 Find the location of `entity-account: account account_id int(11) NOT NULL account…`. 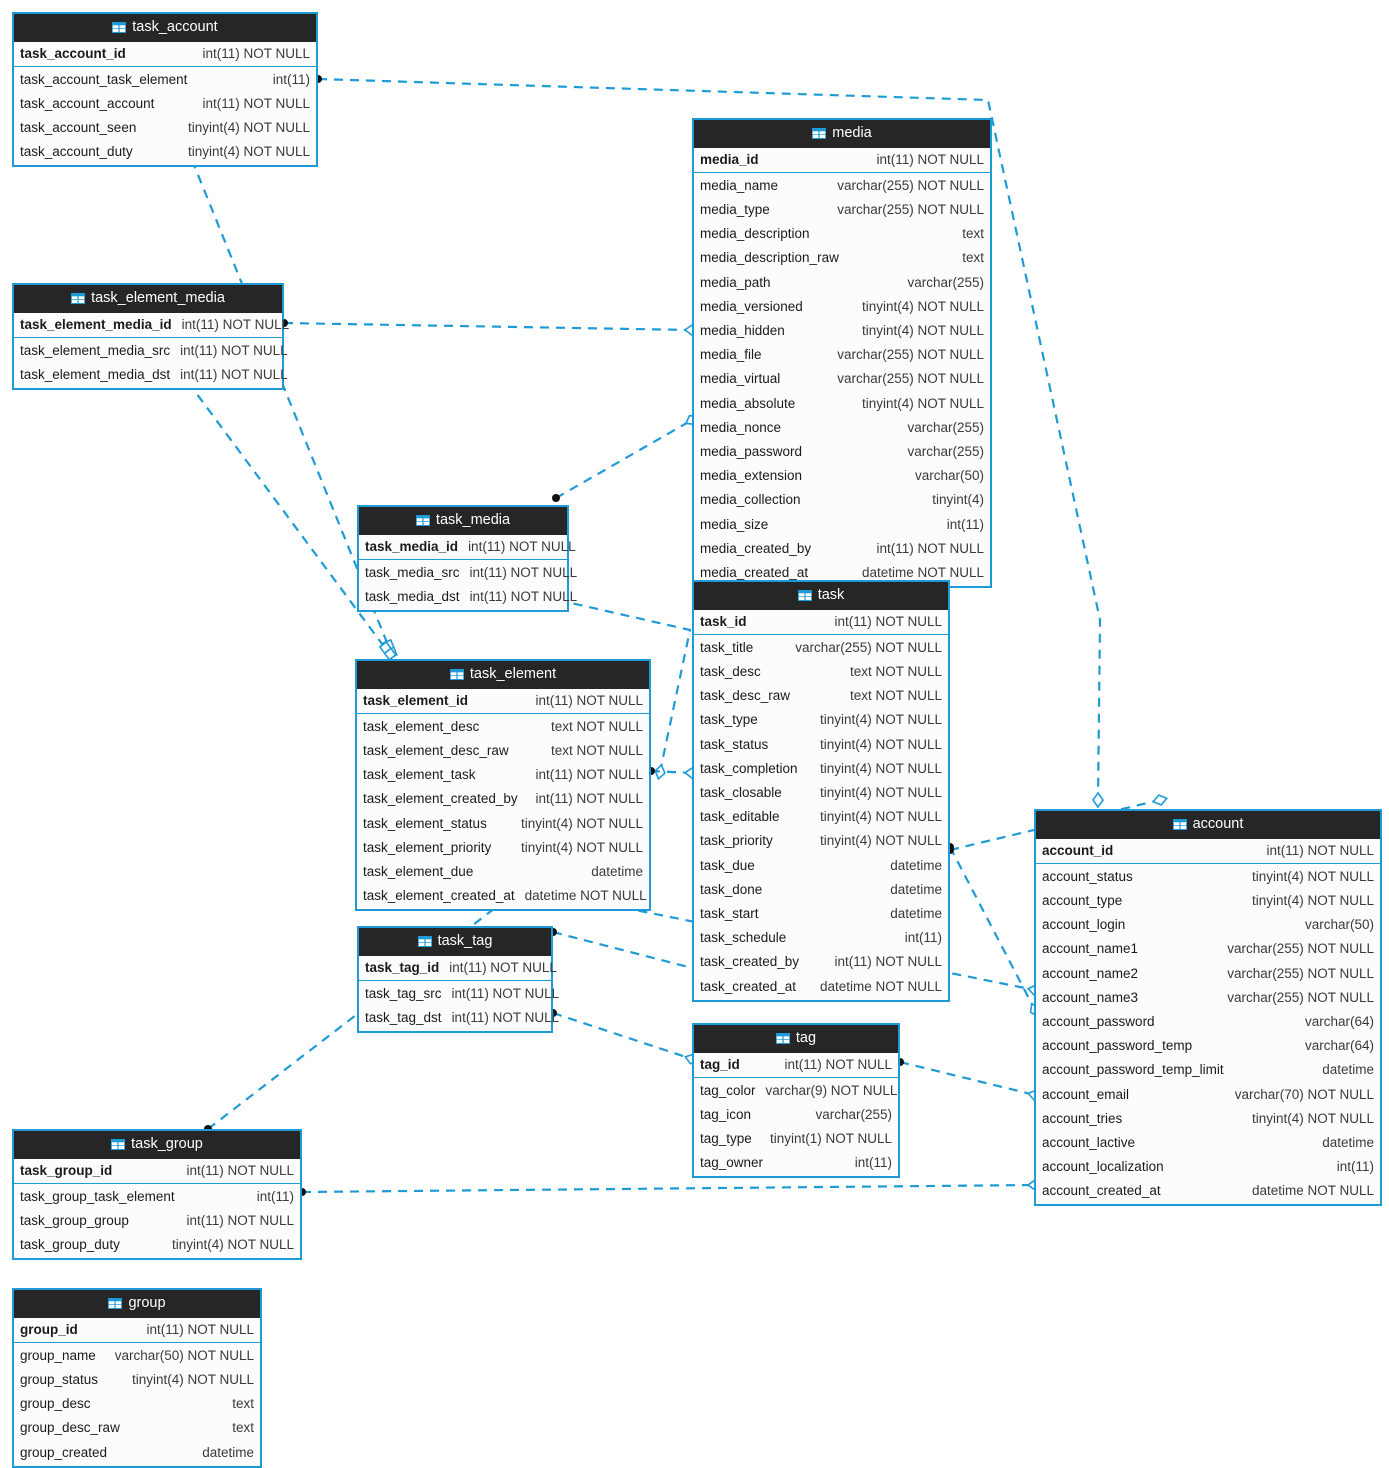

entity-account: account account_id int(11) NOT NULL account… is located at coordinates (1208, 1008).